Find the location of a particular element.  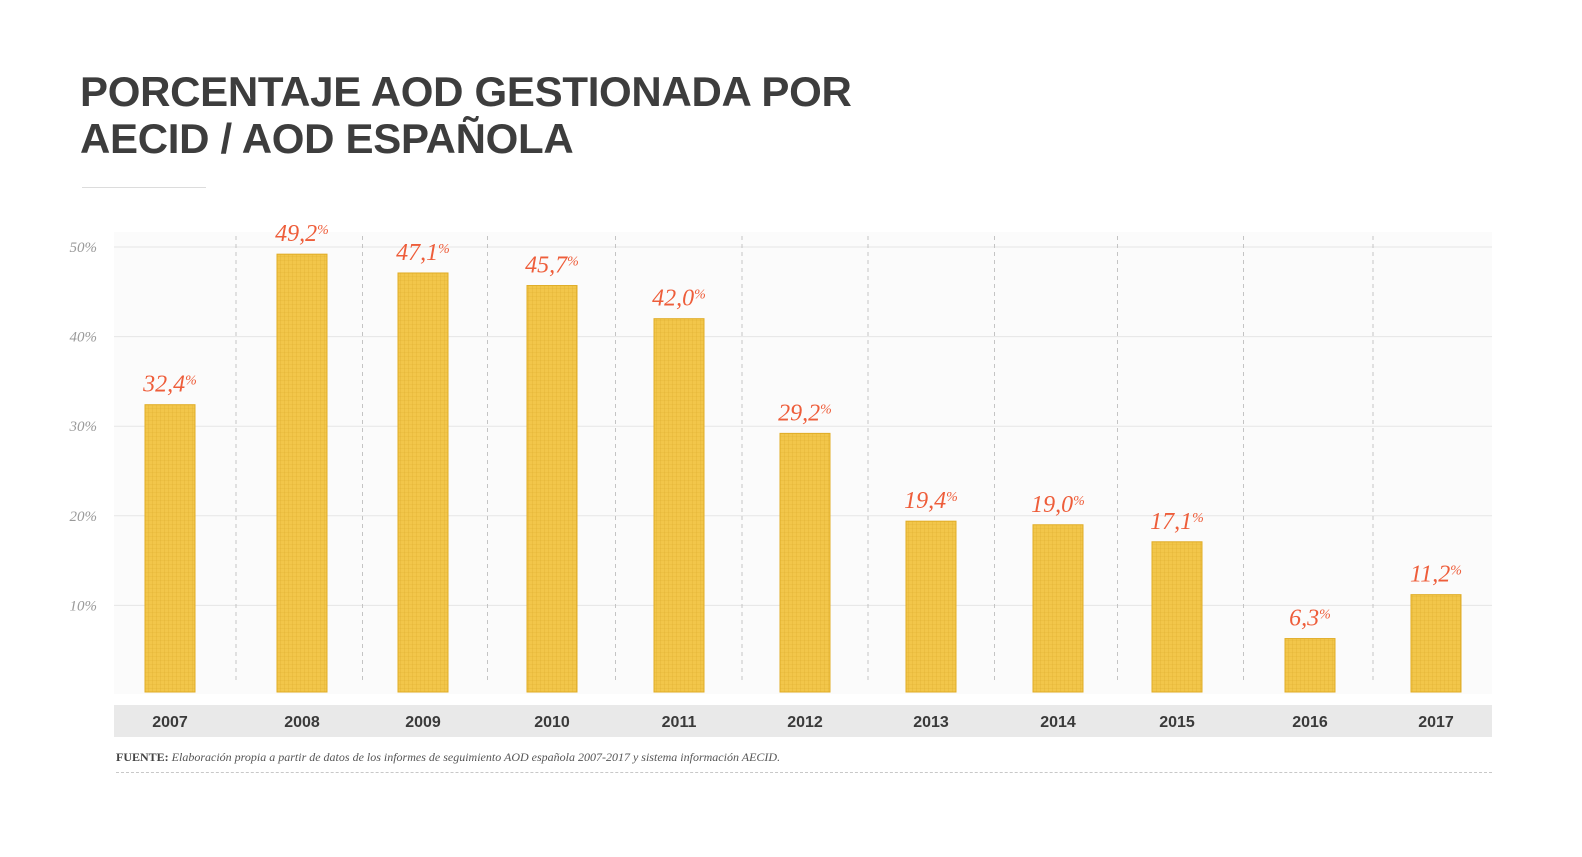

bar-2007 is located at coordinates (170, 548).